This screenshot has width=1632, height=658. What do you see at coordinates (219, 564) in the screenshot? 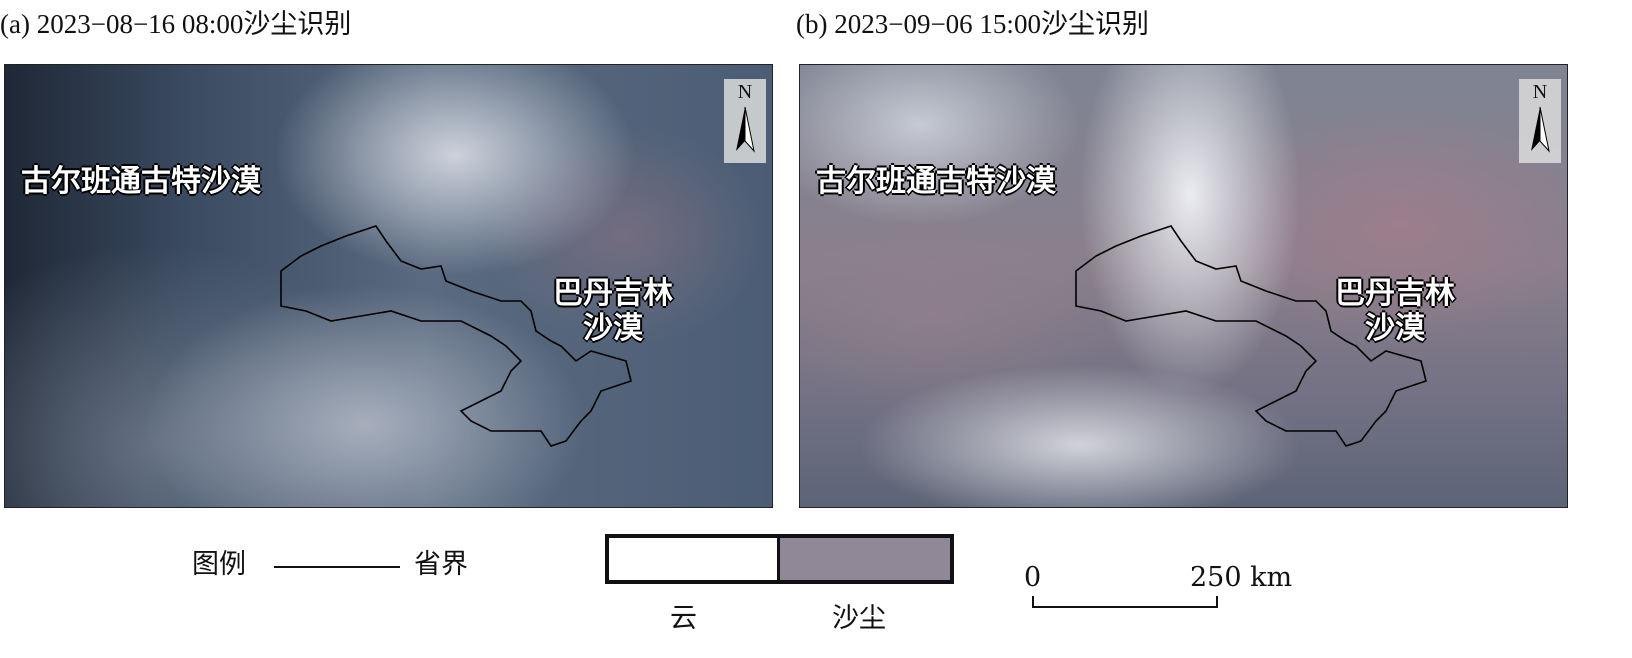
I see `legend-title: 图例` at bounding box center [219, 564].